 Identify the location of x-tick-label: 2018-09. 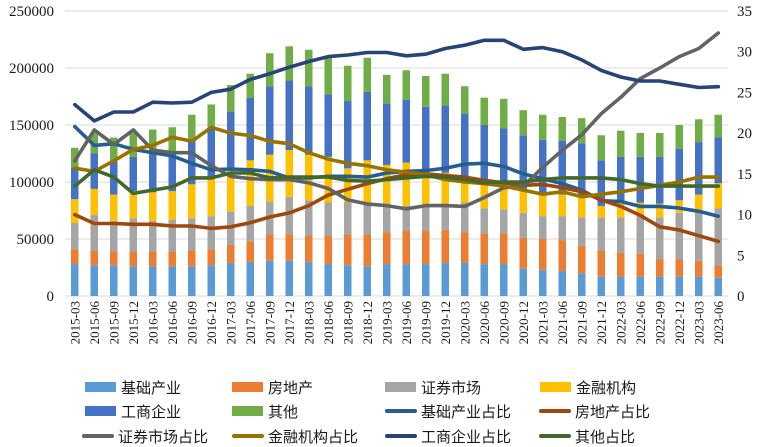
(347, 322).